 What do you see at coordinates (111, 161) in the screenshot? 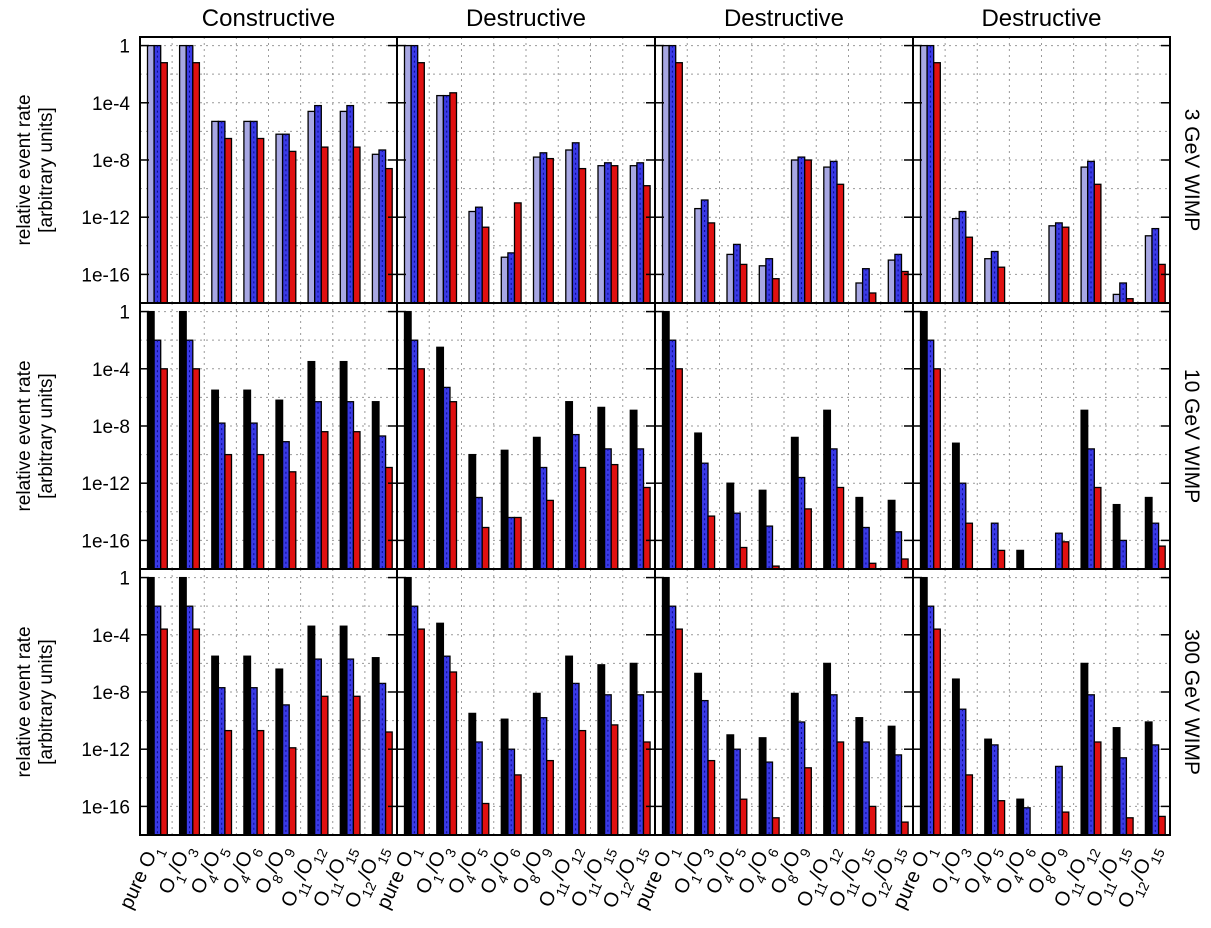
I see `y-tick-label: 1e-8` at bounding box center [111, 161].